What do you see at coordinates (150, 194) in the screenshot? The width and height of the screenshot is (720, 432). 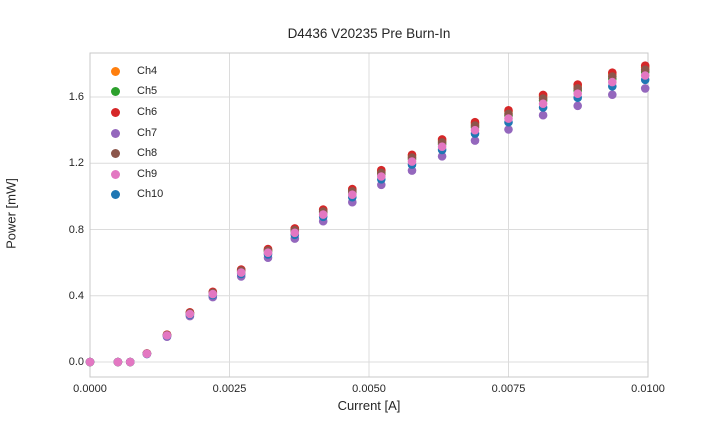 I see `legend-label: Ch10` at bounding box center [150, 194].